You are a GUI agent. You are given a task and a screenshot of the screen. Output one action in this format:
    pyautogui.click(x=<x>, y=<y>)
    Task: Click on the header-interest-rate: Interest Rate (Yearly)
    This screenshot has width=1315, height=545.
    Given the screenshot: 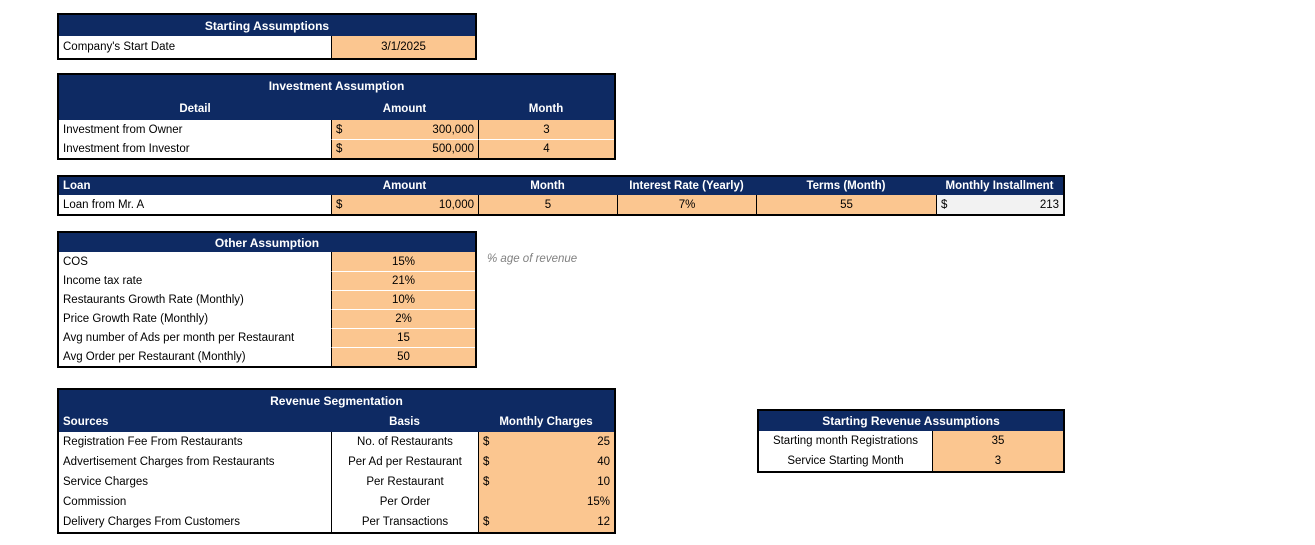 What is the action you would take?
    pyautogui.click(x=686, y=186)
    